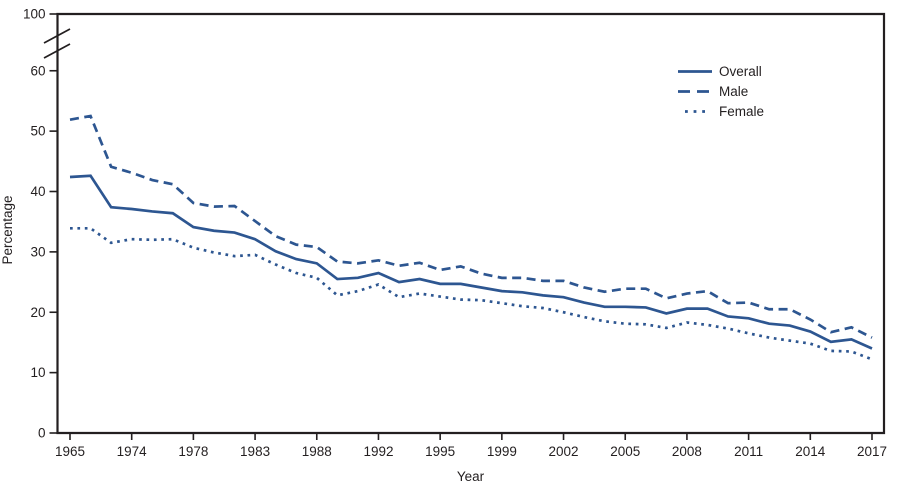  I want to click on x-tick-label: 1995, so click(440, 451).